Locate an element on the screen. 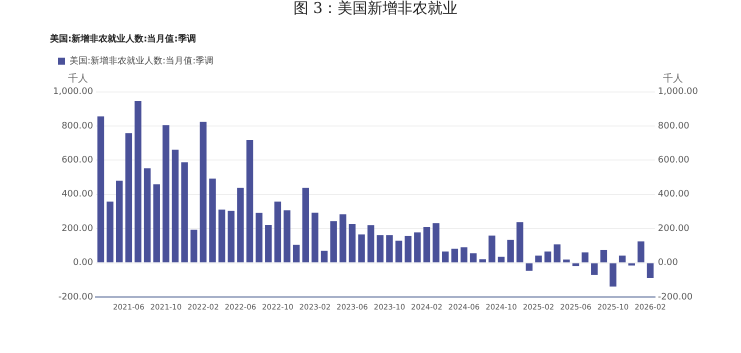 This screenshot has width=741, height=353. y2-axis-title: 千人 is located at coordinates (672, 78).